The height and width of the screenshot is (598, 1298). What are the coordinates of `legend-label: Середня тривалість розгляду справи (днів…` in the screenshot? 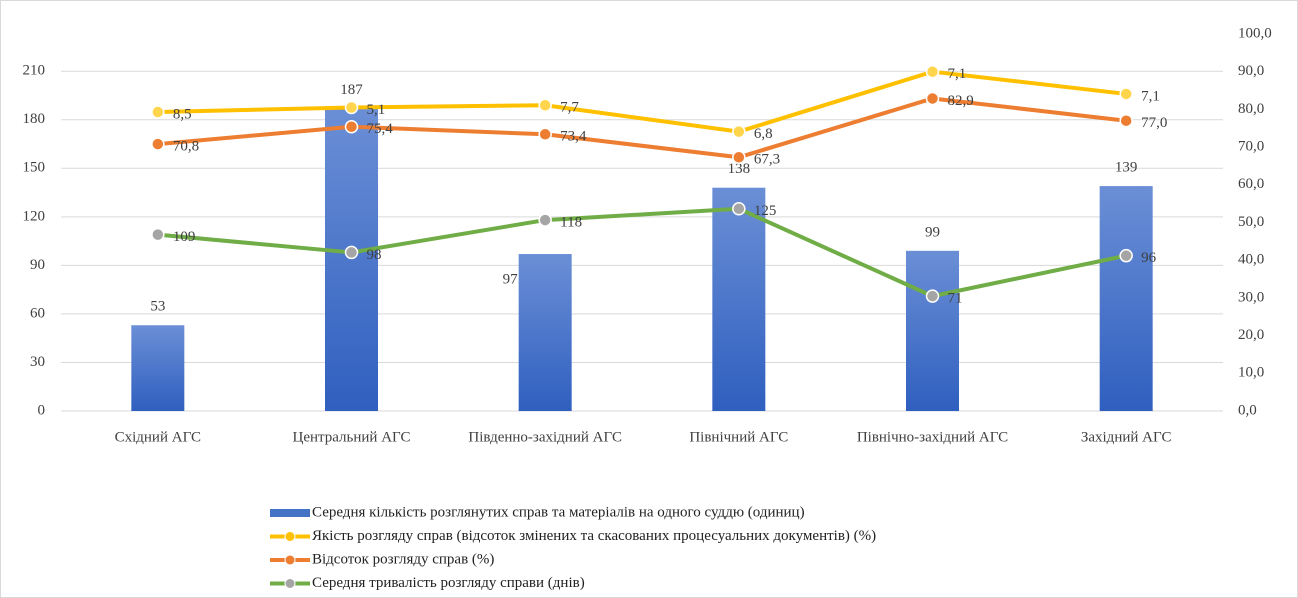 It's located at (448, 583).